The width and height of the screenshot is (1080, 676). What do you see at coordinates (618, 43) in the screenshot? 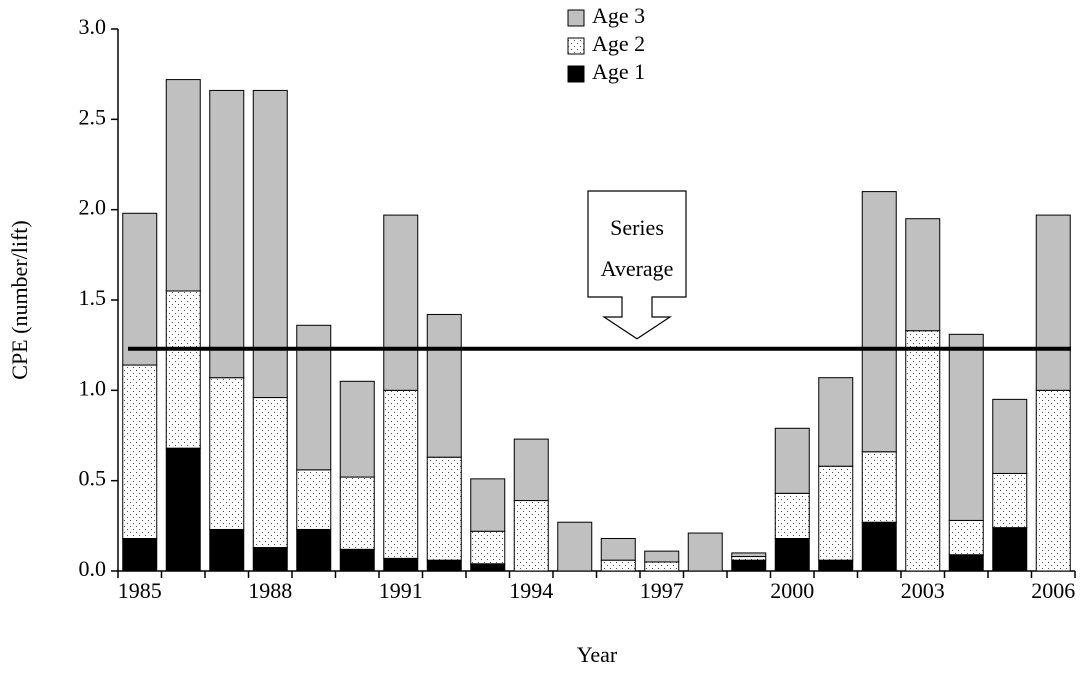
I see `legend-label: Age 2` at bounding box center [618, 43].